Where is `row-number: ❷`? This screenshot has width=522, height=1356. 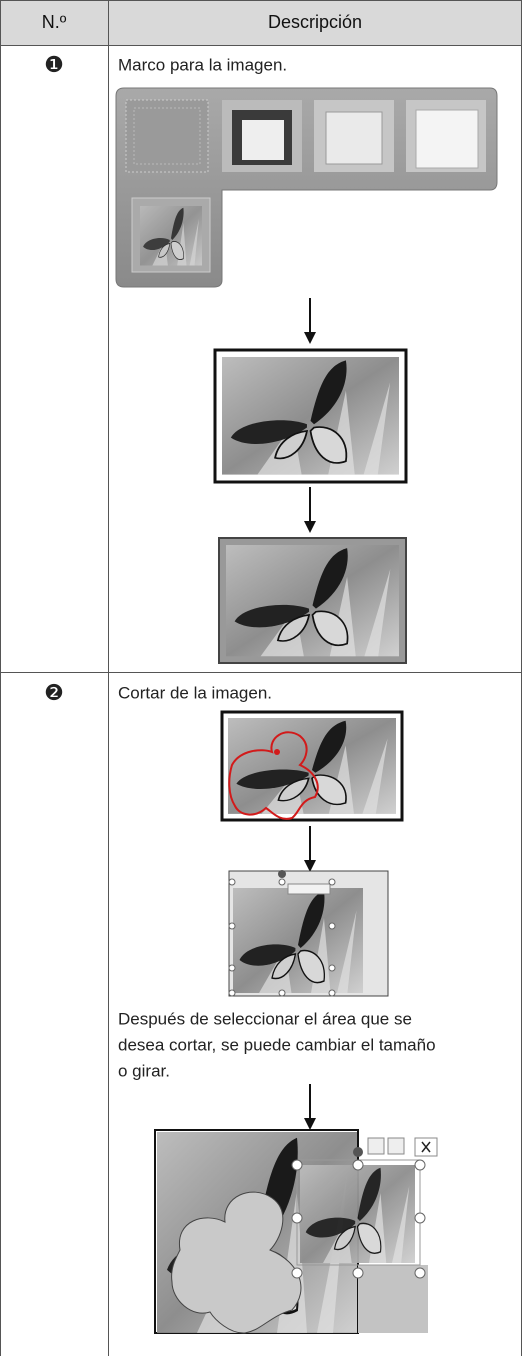
row-number: ❷ is located at coordinates (54, 693).